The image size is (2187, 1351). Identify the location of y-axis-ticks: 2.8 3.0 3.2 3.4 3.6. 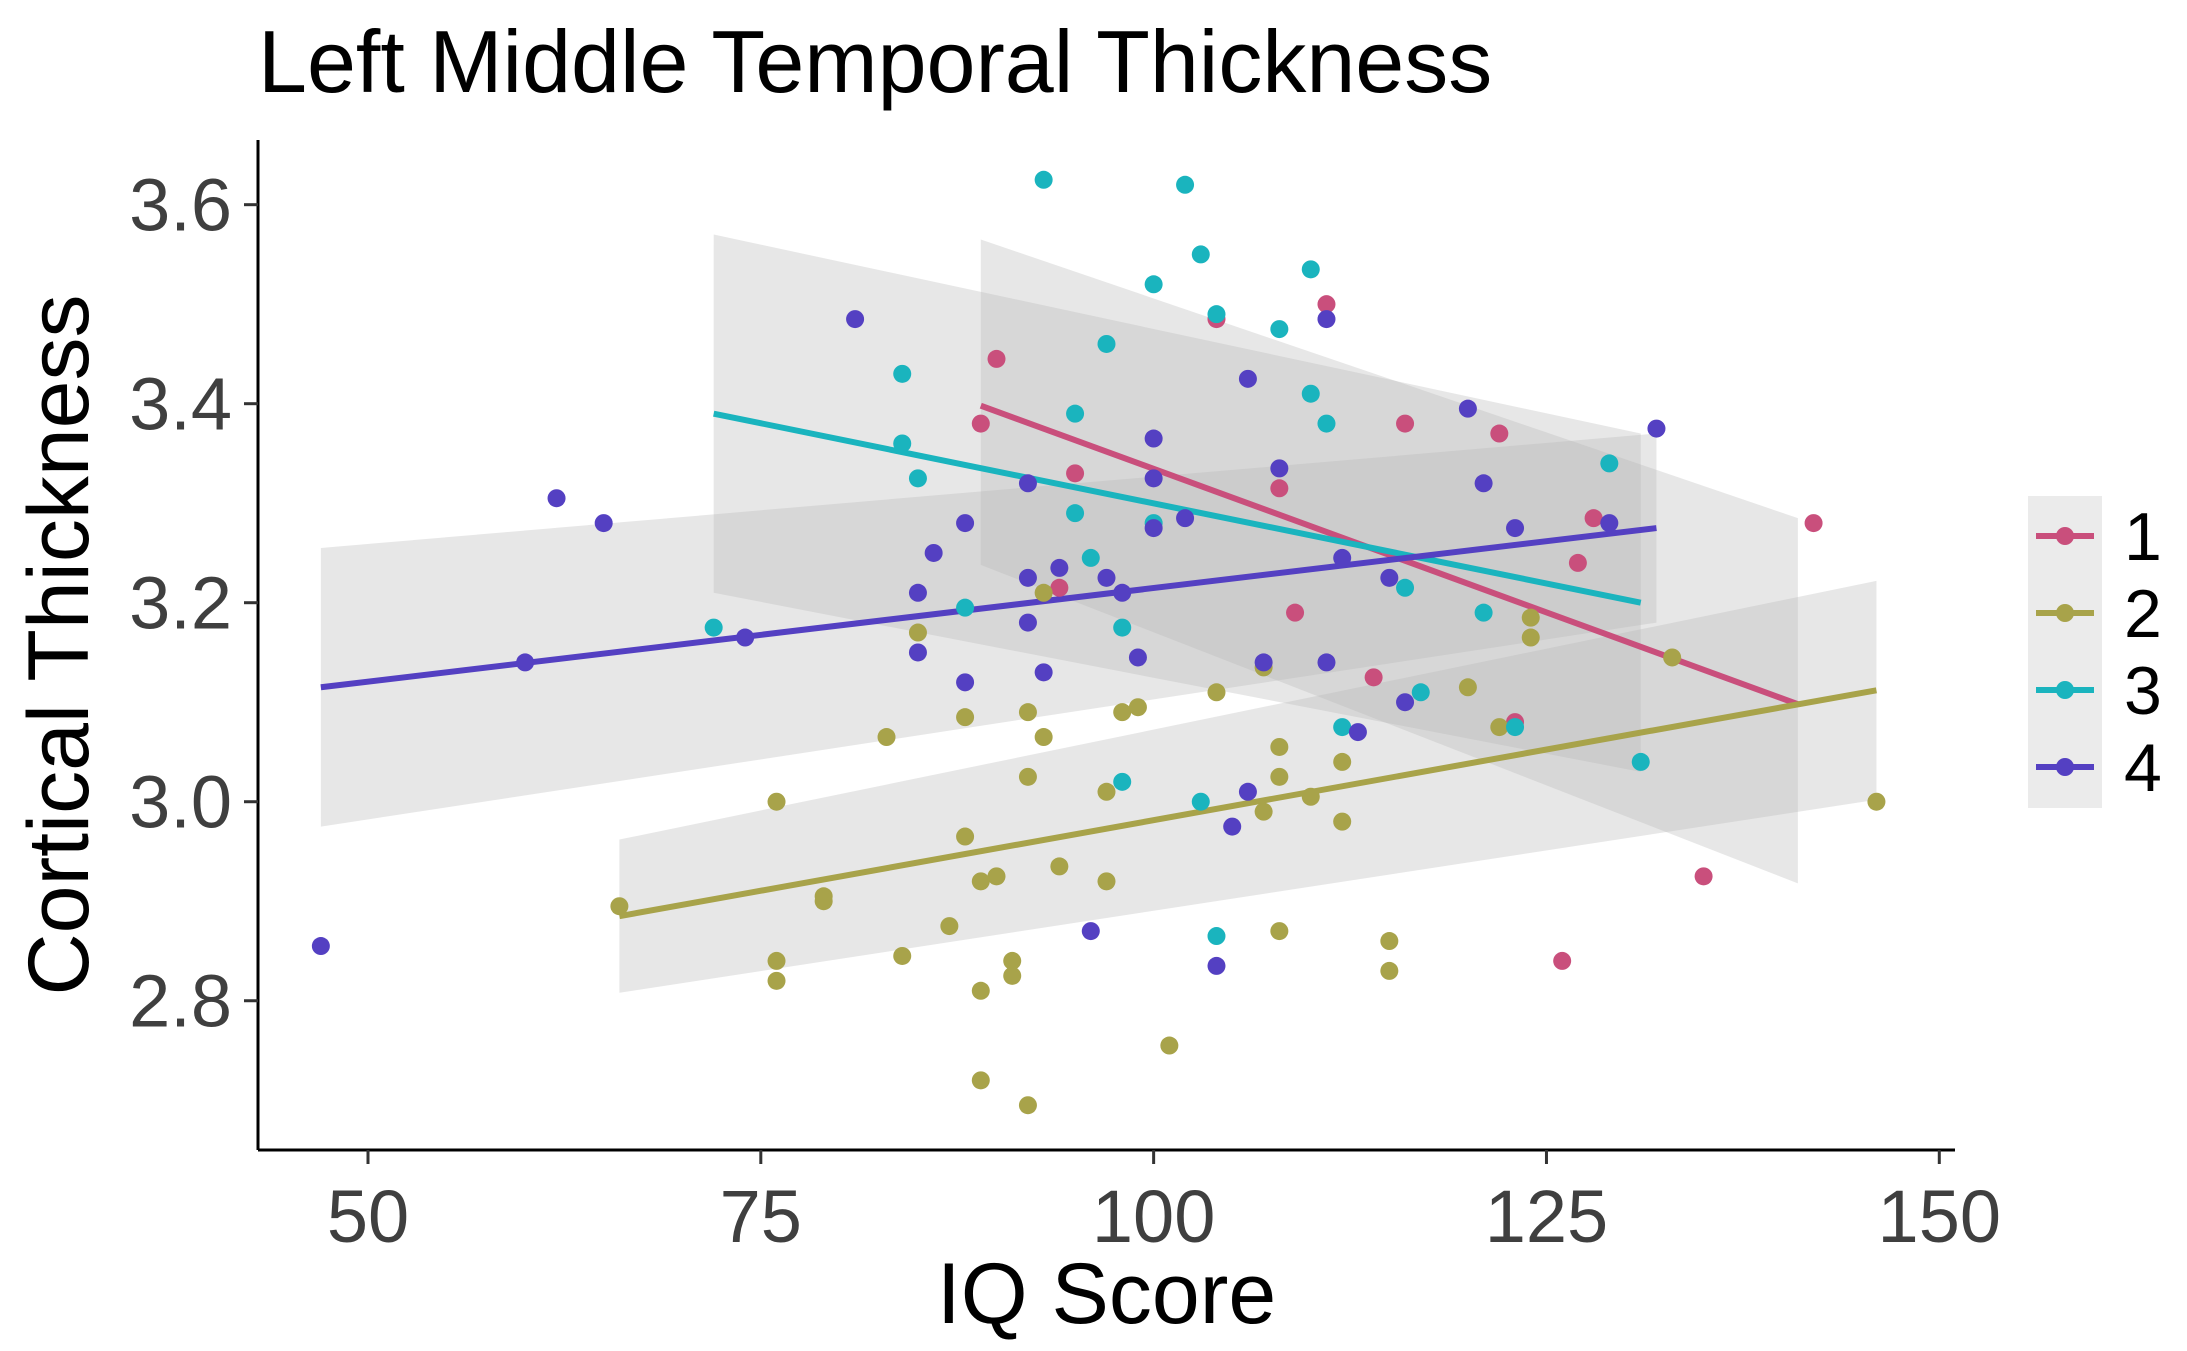
(193, 603).